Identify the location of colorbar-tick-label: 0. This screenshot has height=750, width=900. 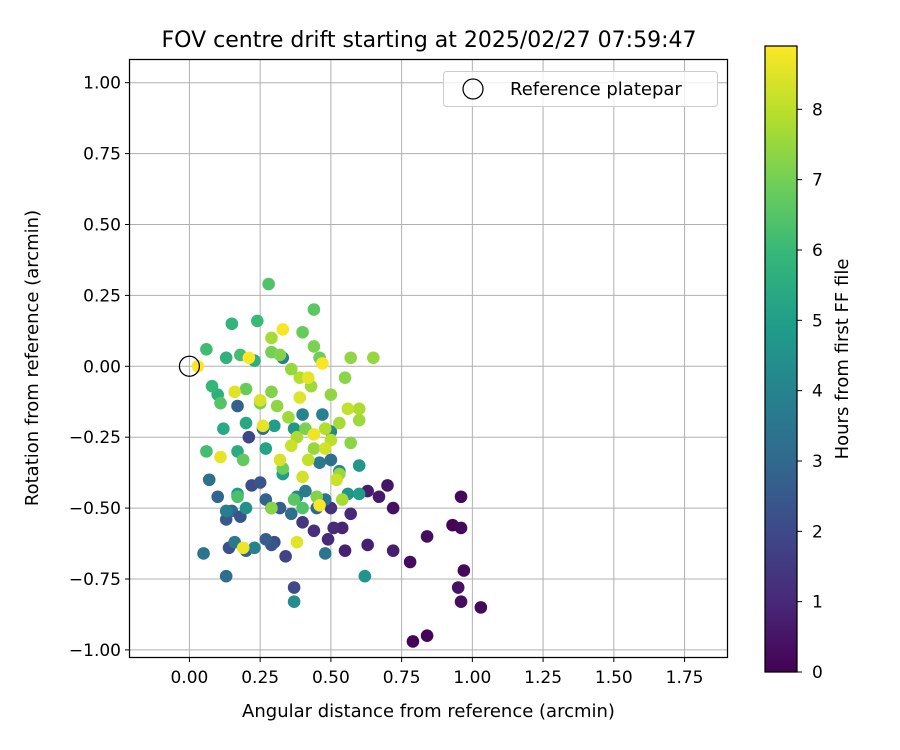
(817, 673).